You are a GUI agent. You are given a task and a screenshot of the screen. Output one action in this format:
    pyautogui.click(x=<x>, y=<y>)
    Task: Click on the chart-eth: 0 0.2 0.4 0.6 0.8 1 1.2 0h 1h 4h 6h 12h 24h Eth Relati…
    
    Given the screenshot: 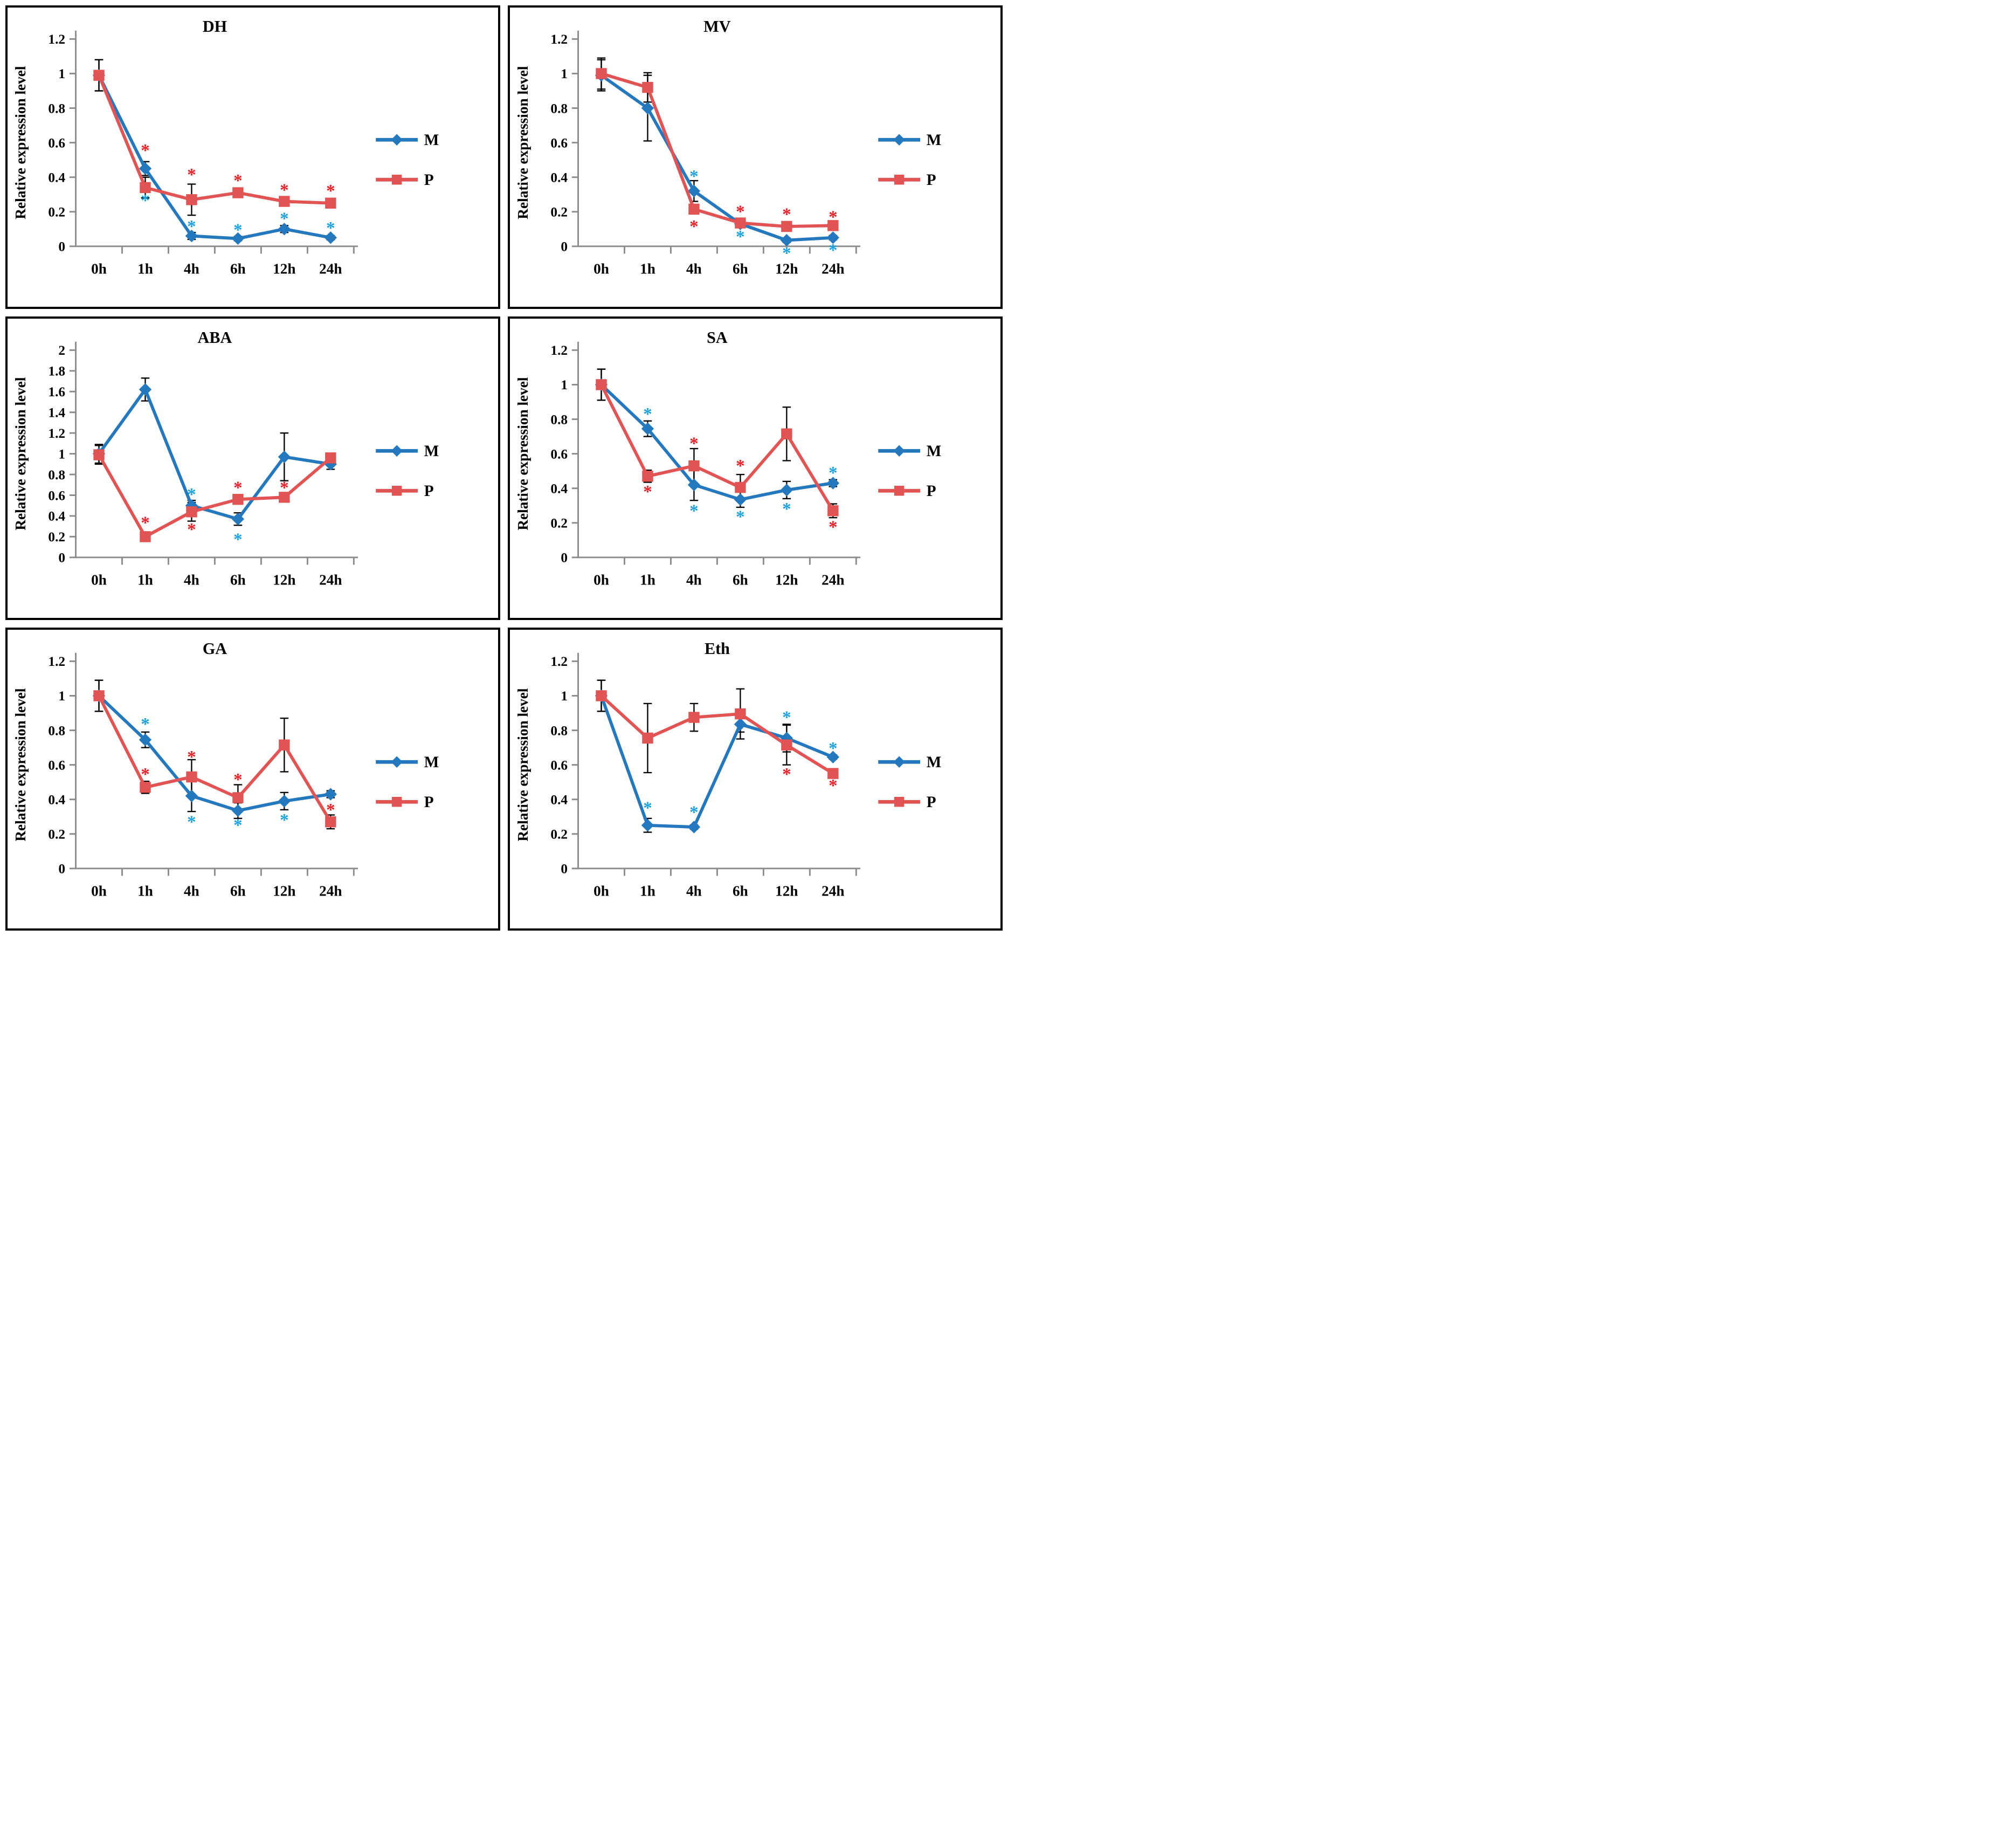 What is the action you would take?
    pyautogui.click(x=728, y=769)
    